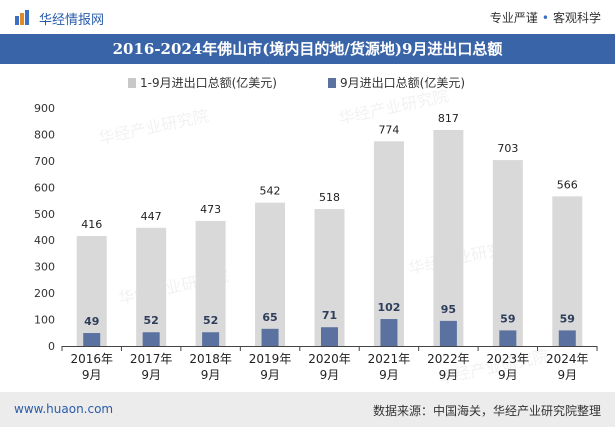 This screenshot has height=427, width=615. What do you see at coordinates (210, 359) in the screenshot?
I see `x-tick-label: 2018年` at bounding box center [210, 359].